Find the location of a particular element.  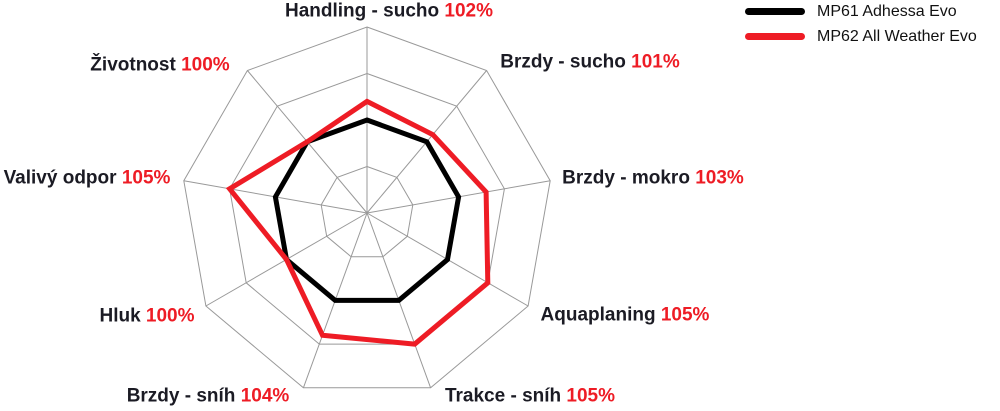

legend-label: MP62 All Weather Evo is located at coordinates (897, 36).